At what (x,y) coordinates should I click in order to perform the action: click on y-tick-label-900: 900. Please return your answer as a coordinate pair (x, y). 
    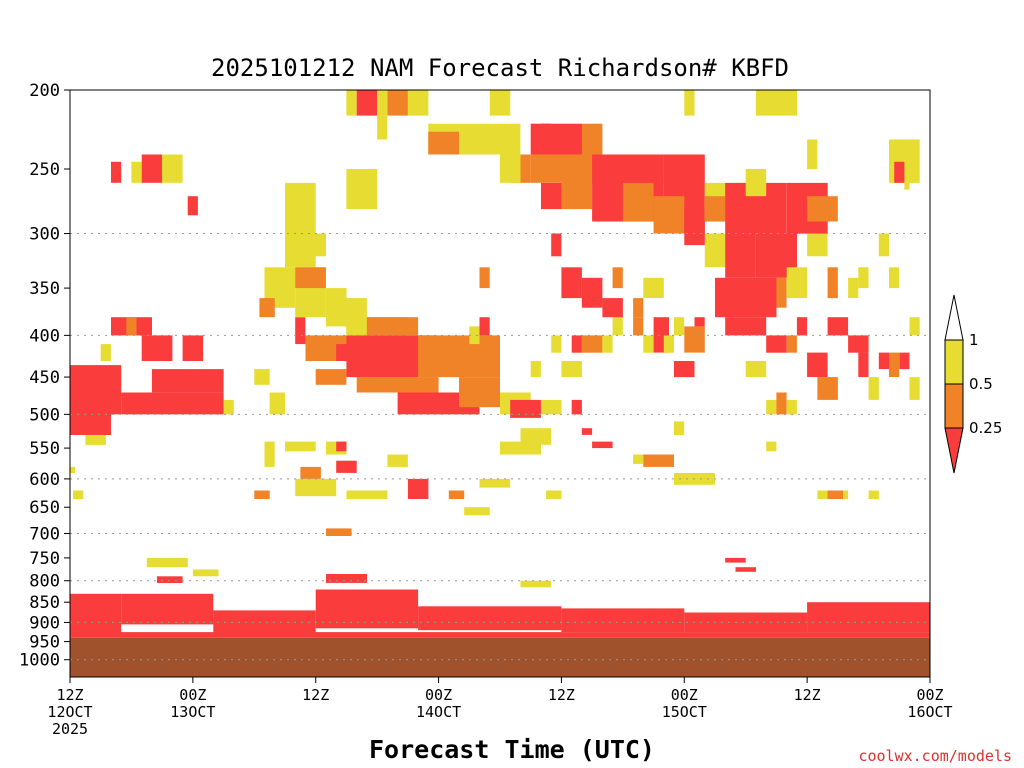
    Looking at the image, I should click on (44, 623).